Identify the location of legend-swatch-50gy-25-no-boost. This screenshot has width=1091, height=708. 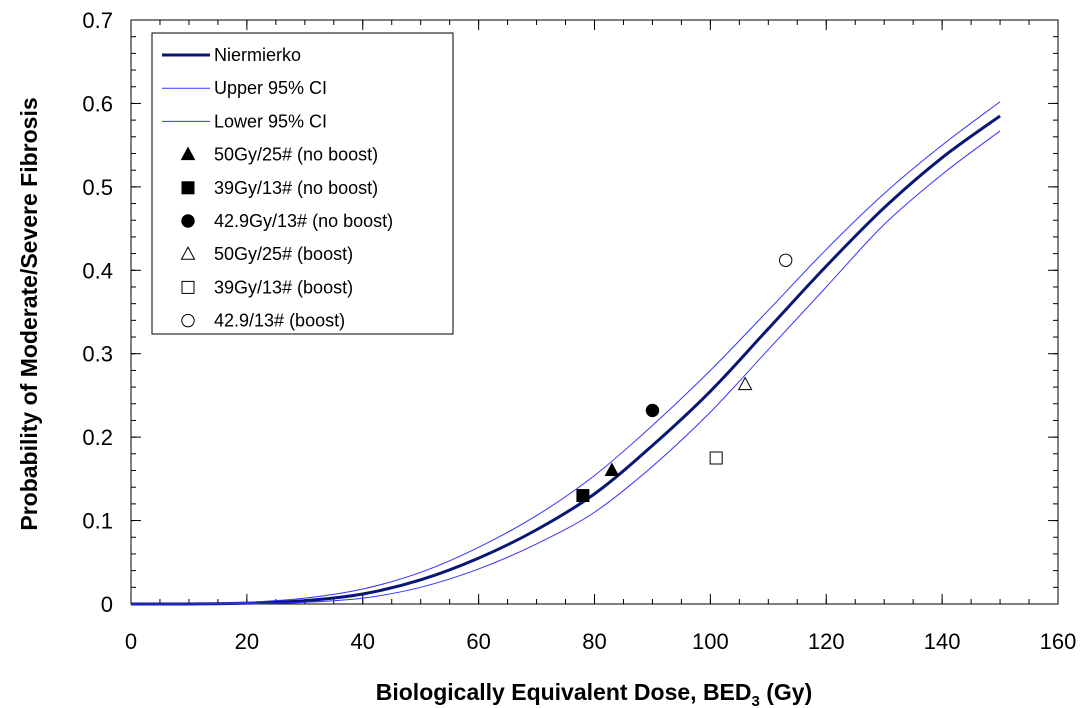
(188, 153).